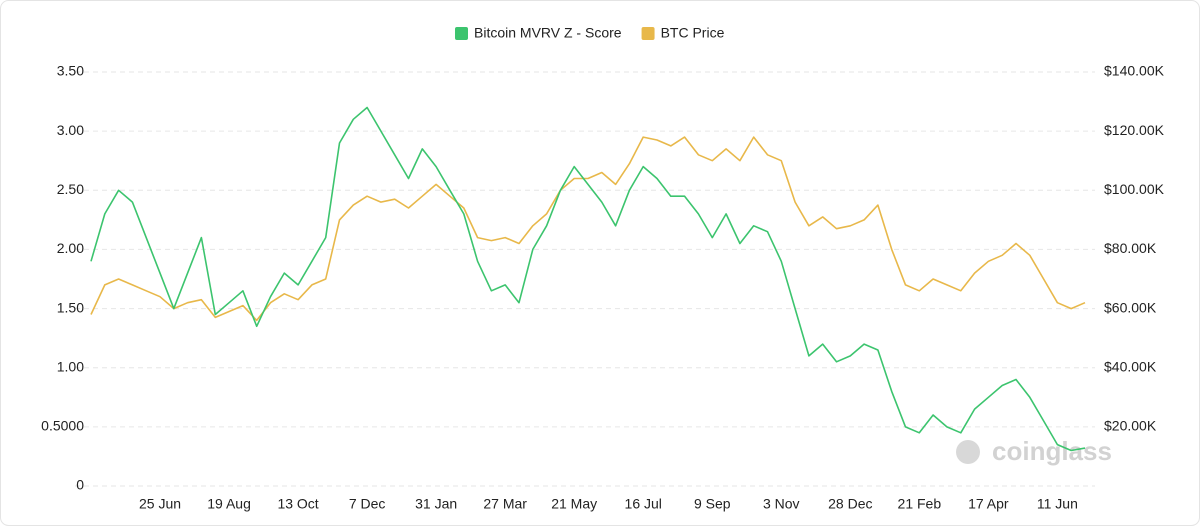 The image size is (1200, 526). What do you see at coordinates (297, 504) in the screenshot?
I see `x-tick-label: 13 Oct` at bounding box center [297, 504].